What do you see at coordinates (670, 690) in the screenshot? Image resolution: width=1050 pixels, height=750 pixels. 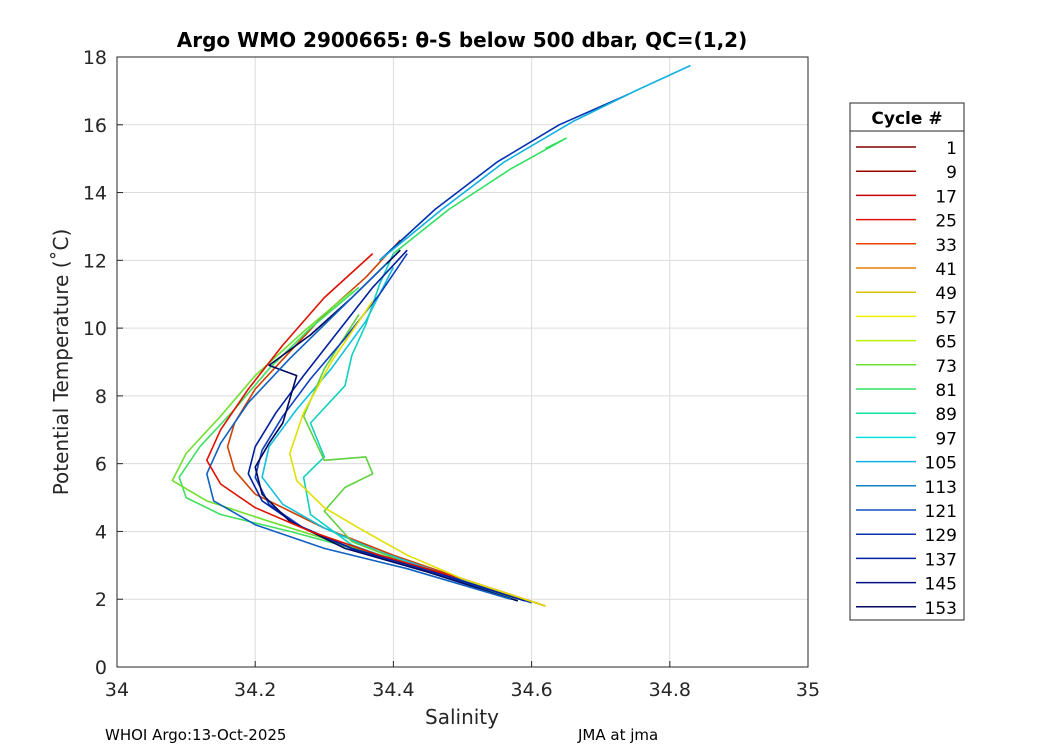 I see `x-tick-label: 34.8` at bounding box center [670, 690].